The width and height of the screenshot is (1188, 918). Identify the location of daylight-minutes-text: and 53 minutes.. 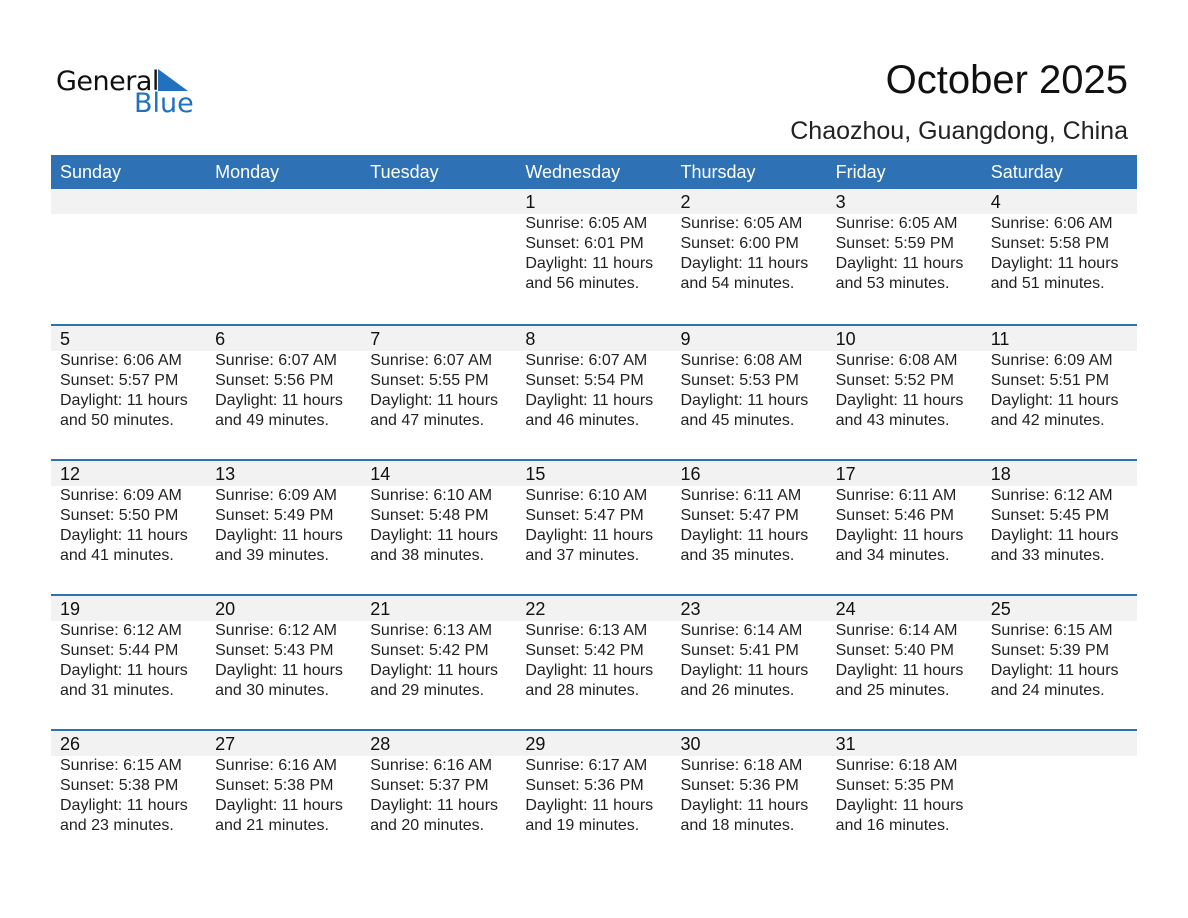
(892, 283).